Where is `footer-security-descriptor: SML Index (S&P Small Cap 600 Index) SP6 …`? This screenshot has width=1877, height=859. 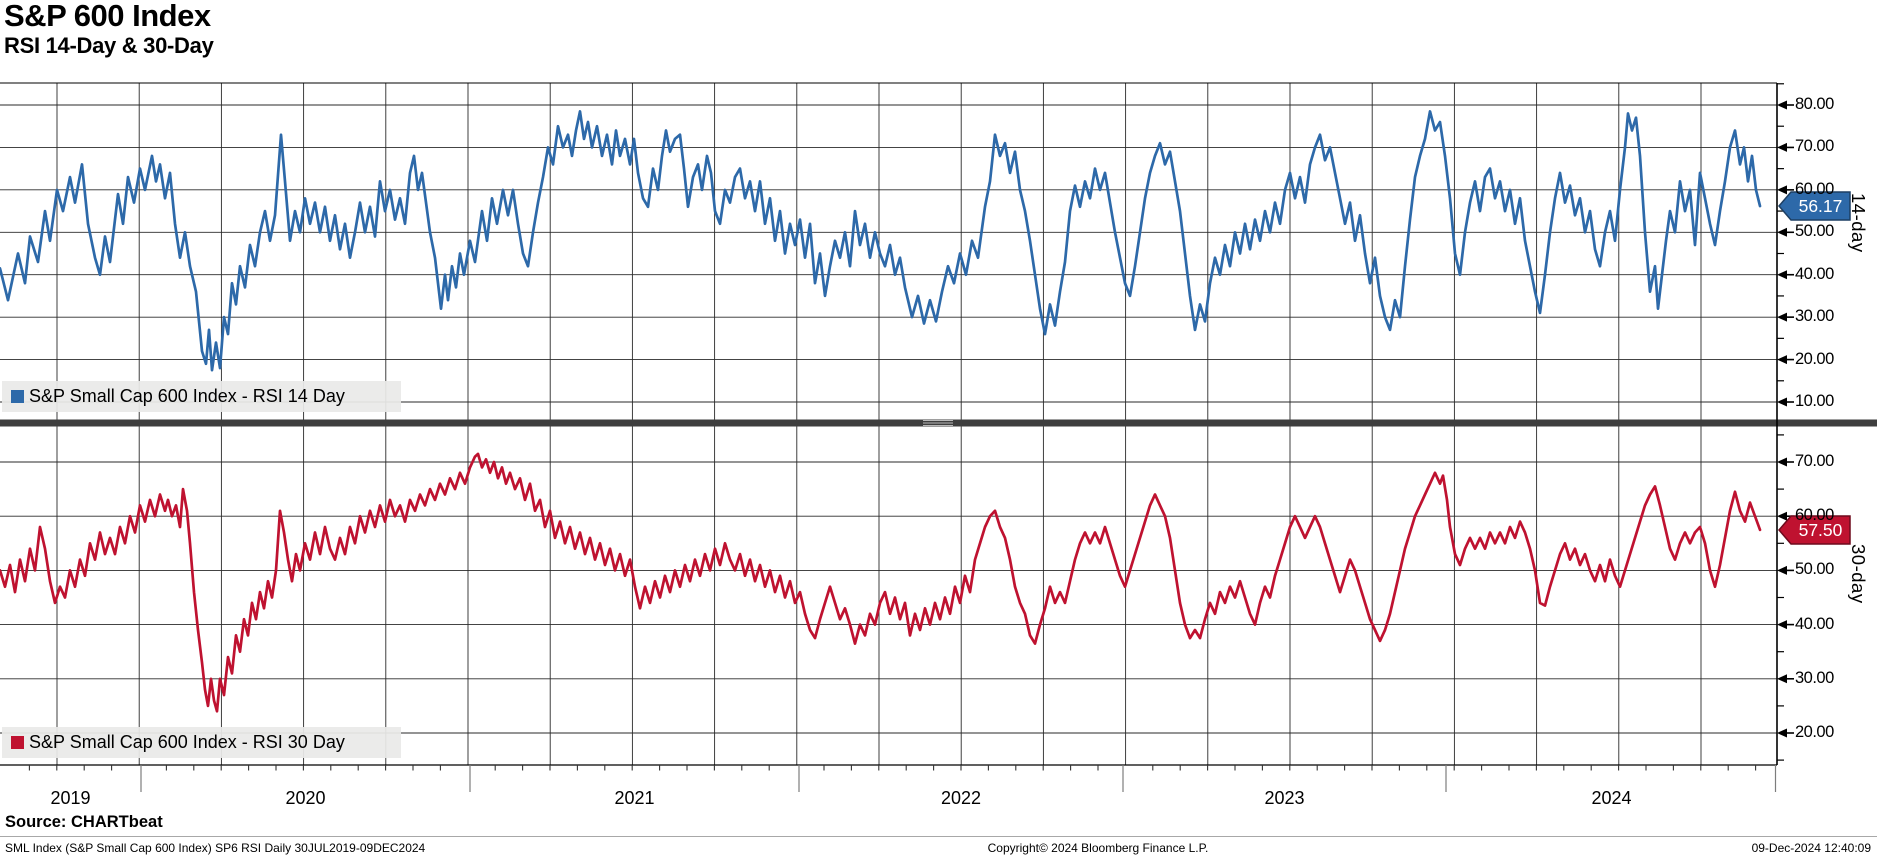 footer-security-descriptor: SML Index (S&P Small Cap 600 Index) SP6 … is located at coordinates (215, 848).